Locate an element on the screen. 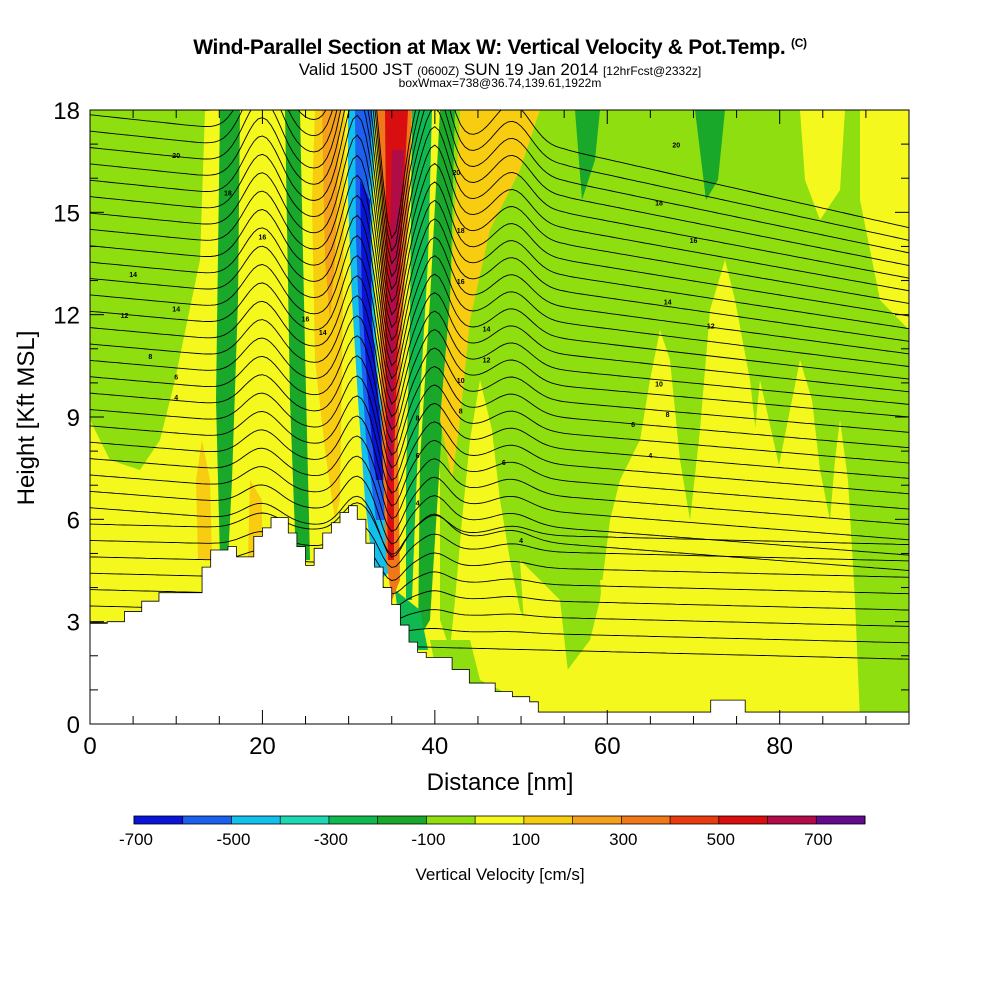 The image size is (1000, 1000). x-tick-label: 60 is located at coordinates (607, 746).